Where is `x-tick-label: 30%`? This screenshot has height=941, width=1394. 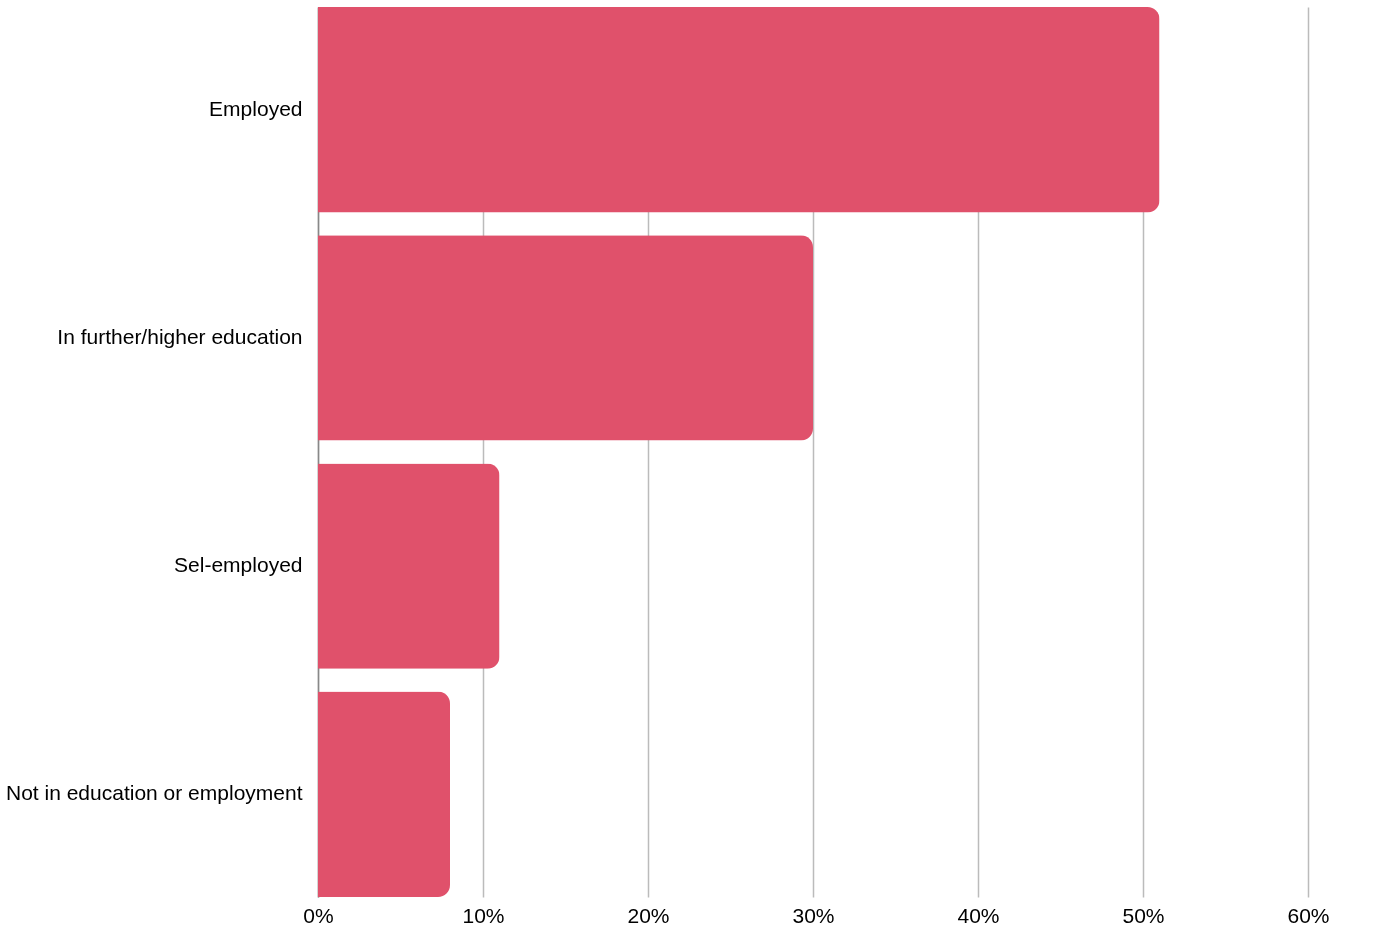
x-tick-label: 30% is located at coordinates (813, 915).